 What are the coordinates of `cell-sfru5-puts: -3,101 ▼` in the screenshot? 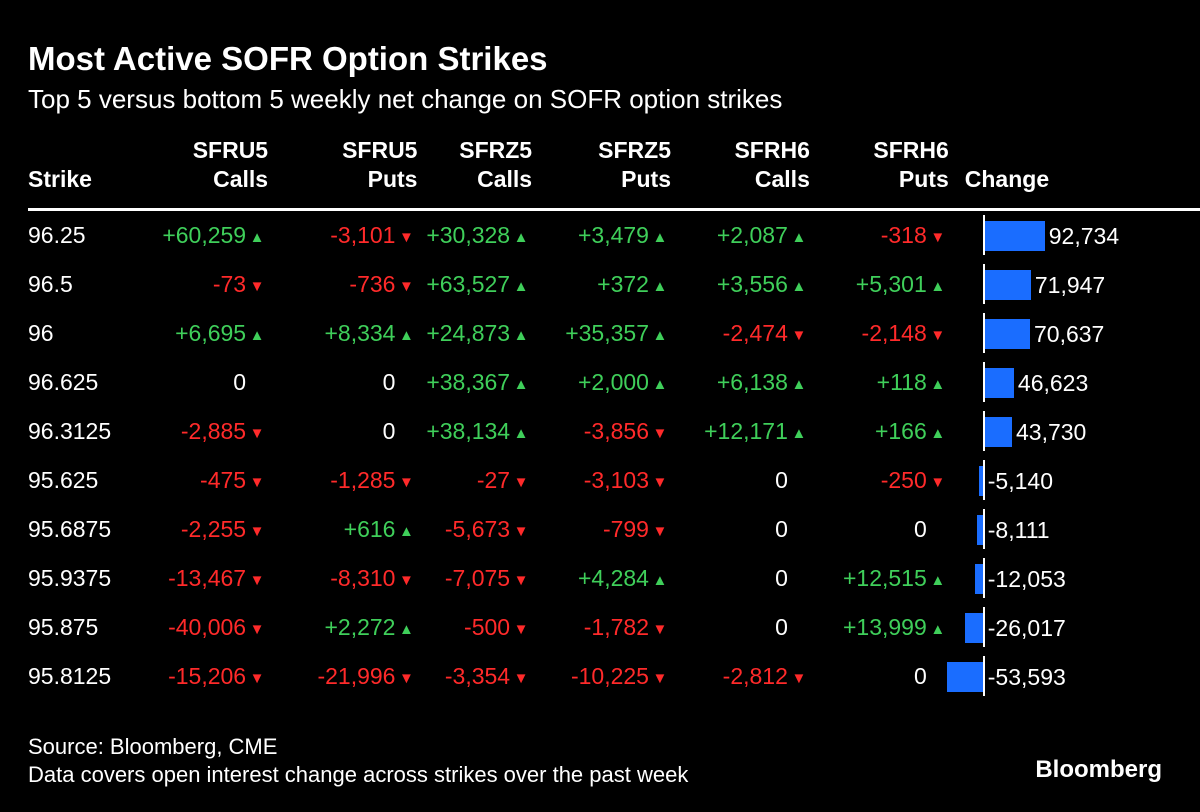 It's located at (342, 235).